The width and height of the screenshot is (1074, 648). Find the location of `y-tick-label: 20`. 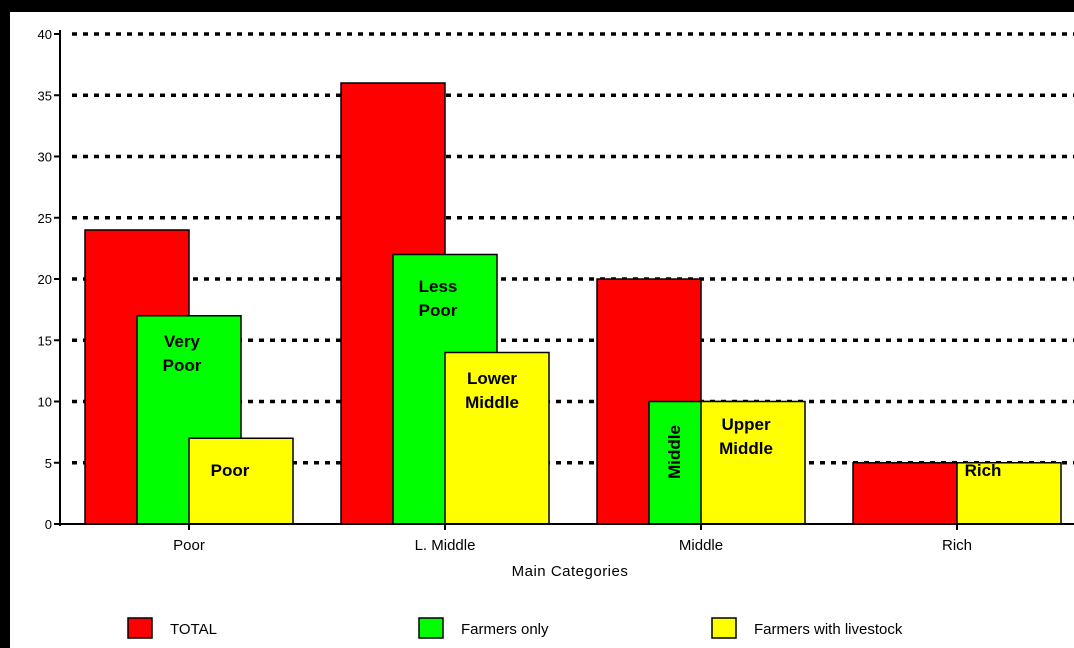

y-tick-label: 20 is located at coordinates (45, 279).